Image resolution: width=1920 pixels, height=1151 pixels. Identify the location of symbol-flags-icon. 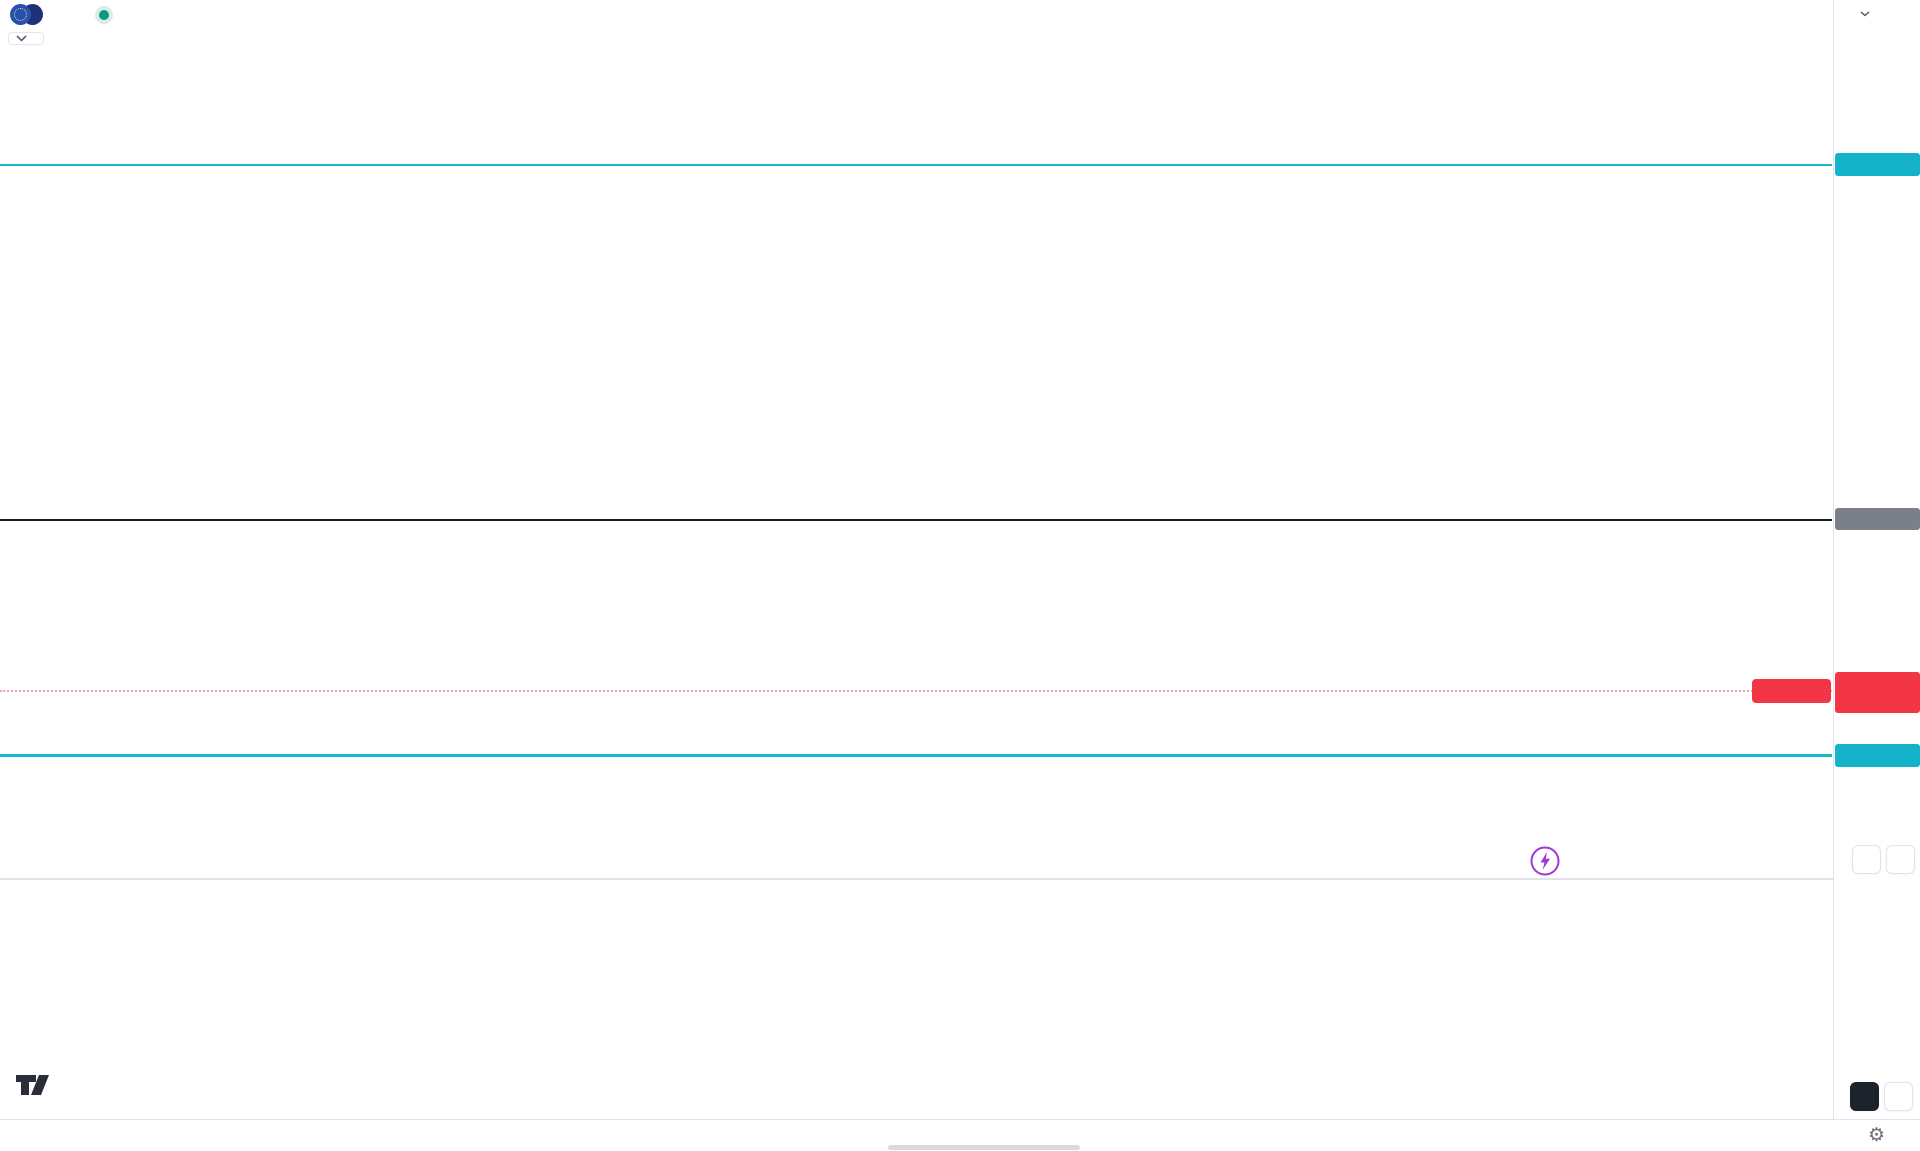
(28, 14).